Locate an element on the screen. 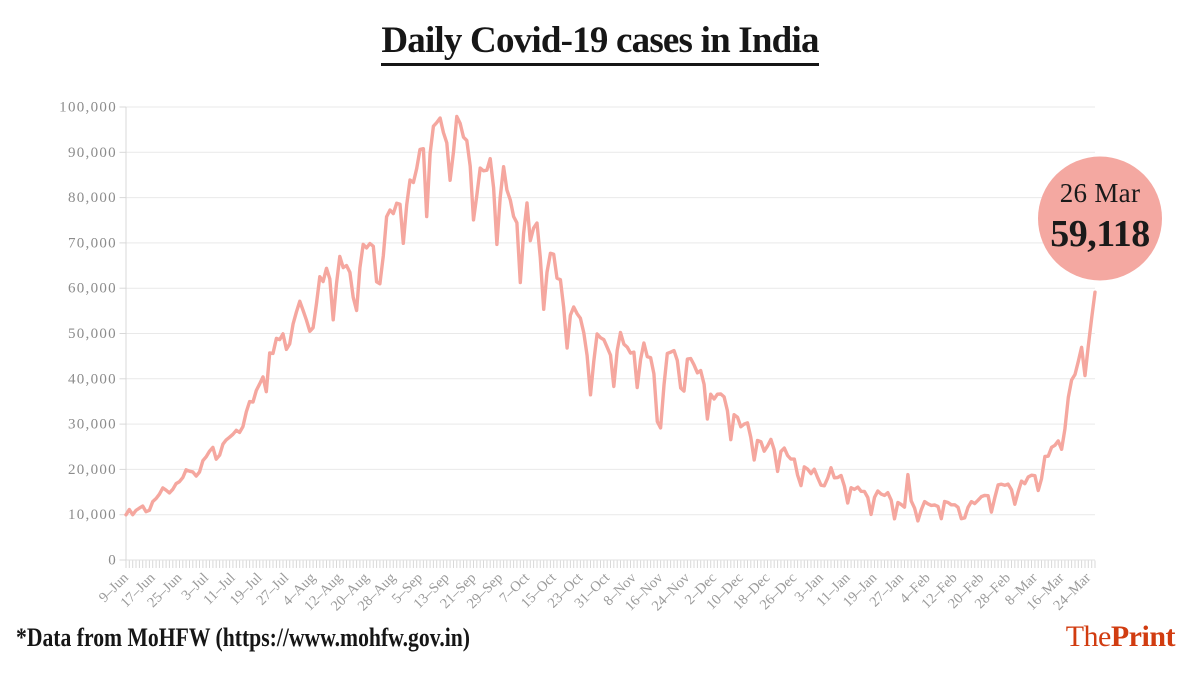 The image size is (1200, 675). svg-text: 30,000 is located at coordinates (92, 425).